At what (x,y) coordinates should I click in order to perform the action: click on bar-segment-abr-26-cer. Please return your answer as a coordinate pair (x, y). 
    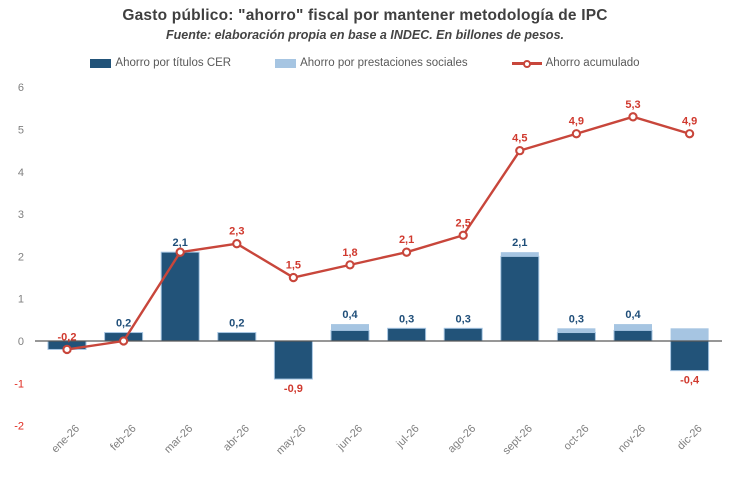
    Looking at the image, I should click on (237, 337).